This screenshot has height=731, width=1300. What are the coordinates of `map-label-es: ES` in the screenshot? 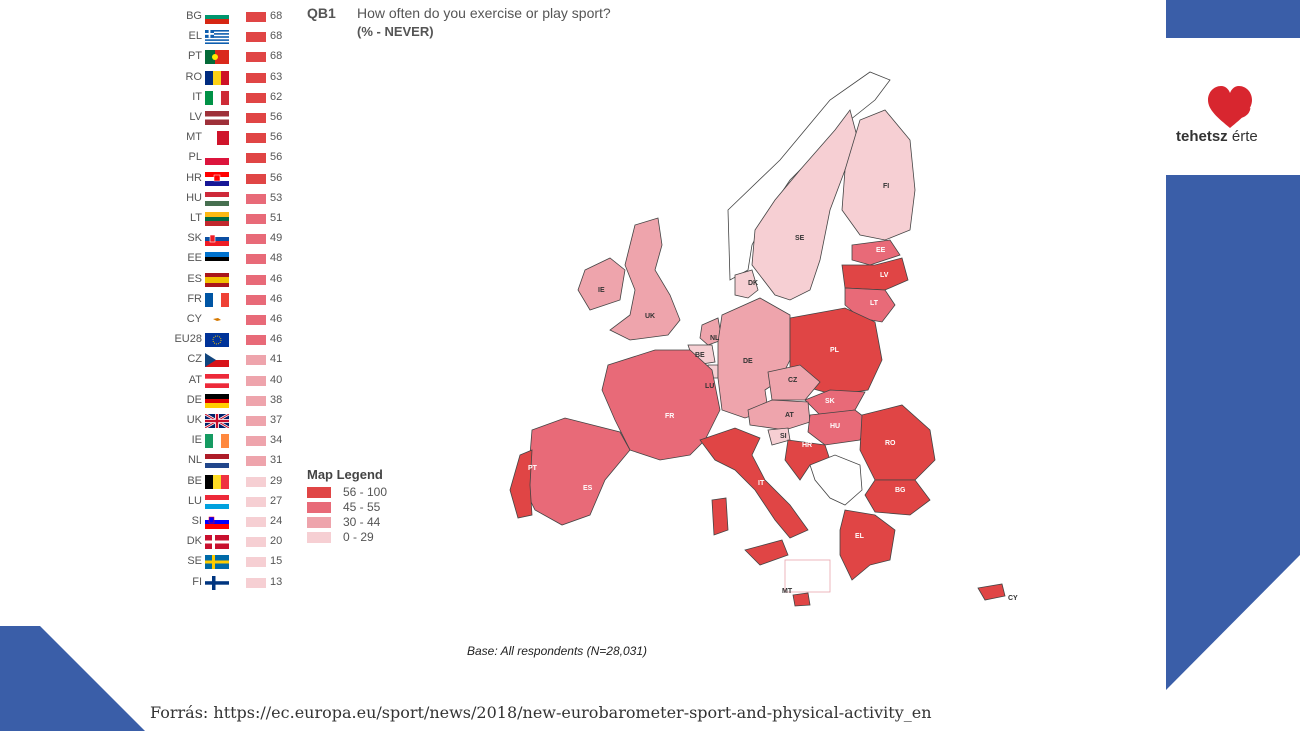 It's located at (588, 488).